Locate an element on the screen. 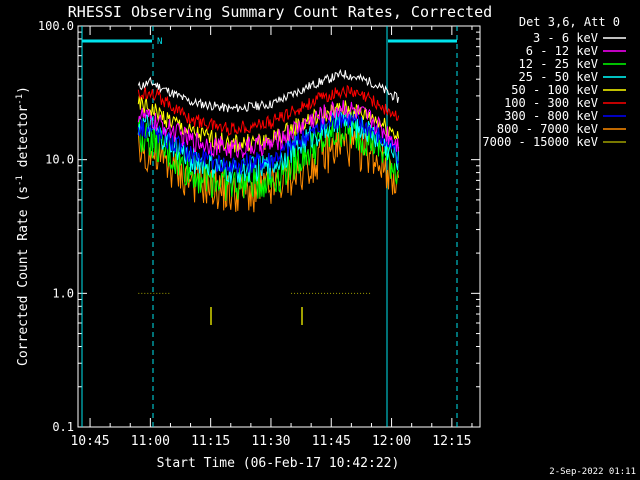 Image resolution: width=640 pixels, height=480 pixels. legend-label: 800 - 7000 keV is located at coordinates (547, 129).